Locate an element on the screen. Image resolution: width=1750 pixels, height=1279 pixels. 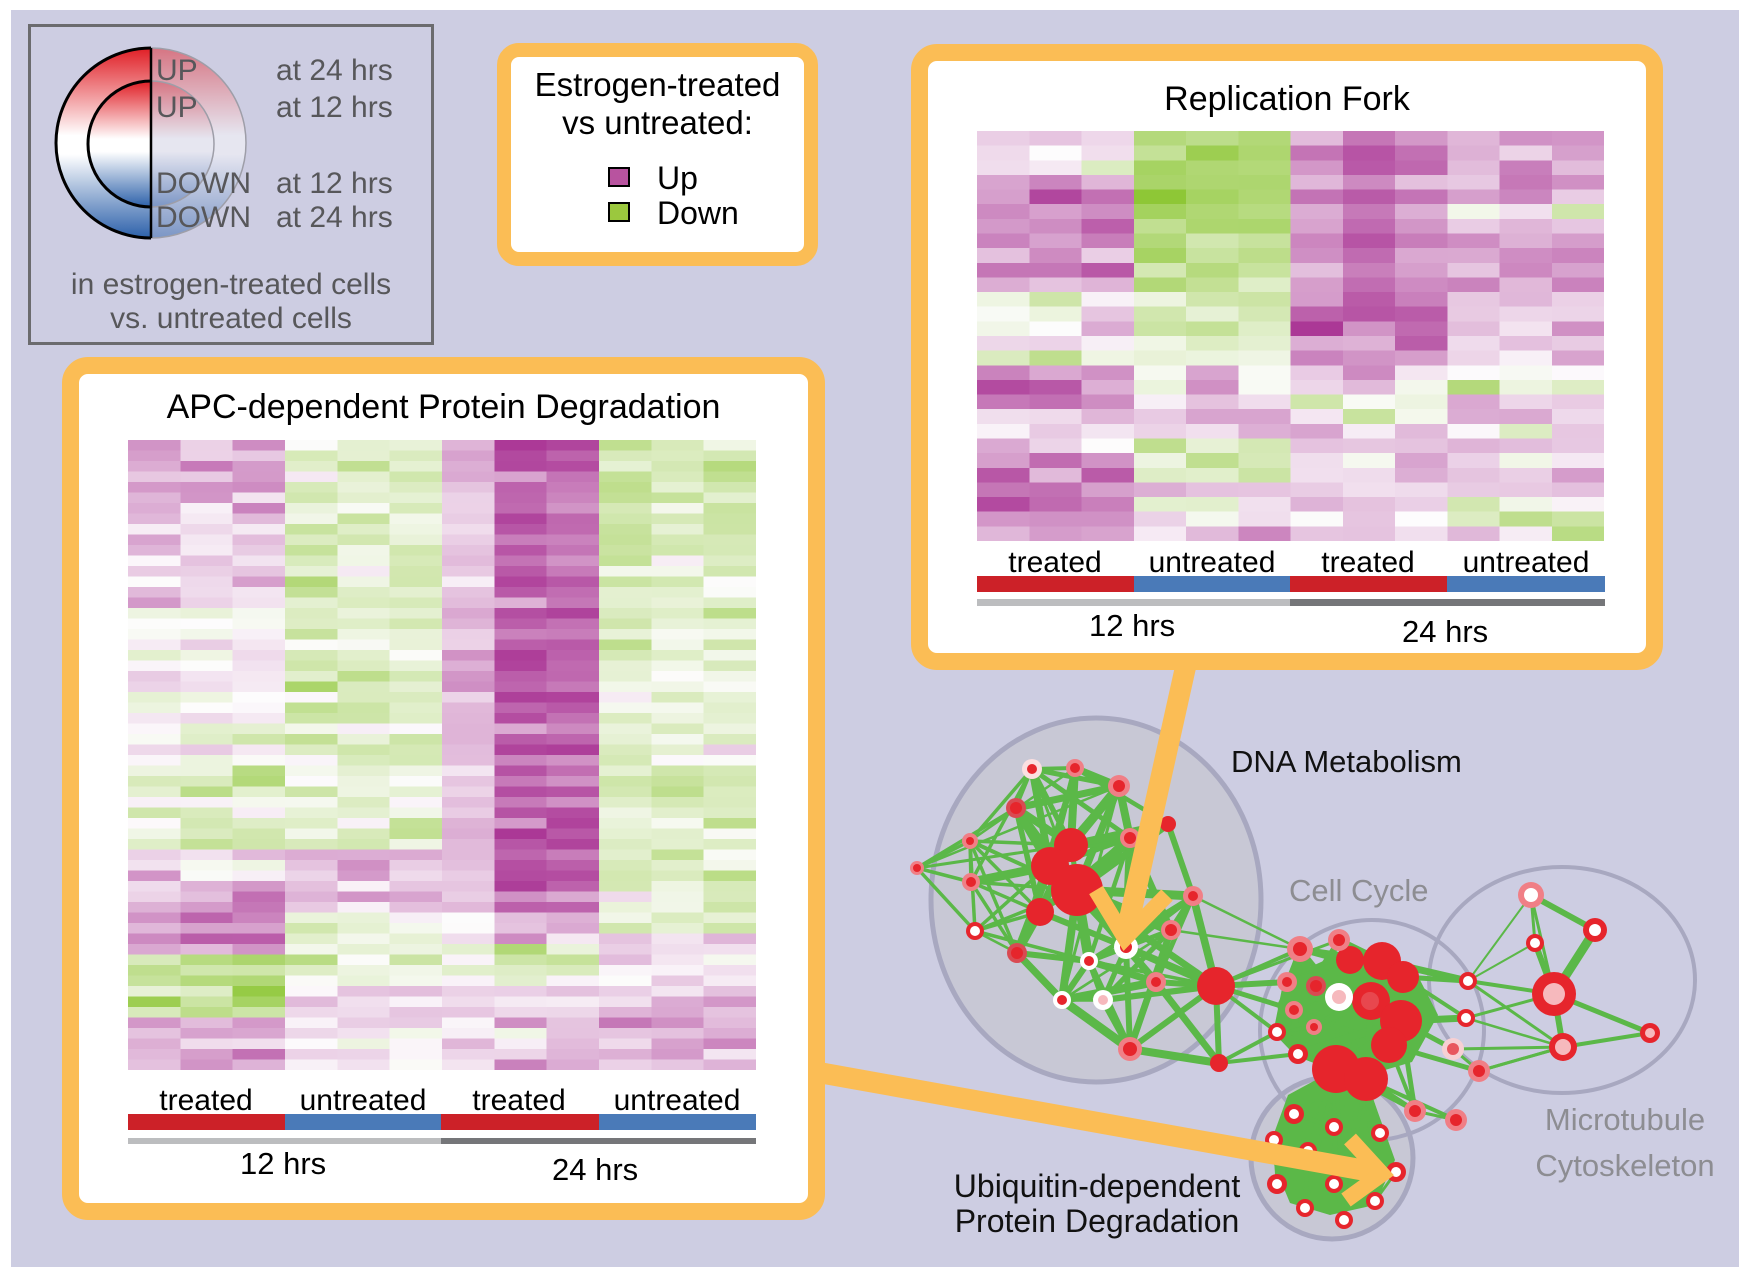
svg-text: Ubiquitin-dependent is located at coordinates (1097, 1186).